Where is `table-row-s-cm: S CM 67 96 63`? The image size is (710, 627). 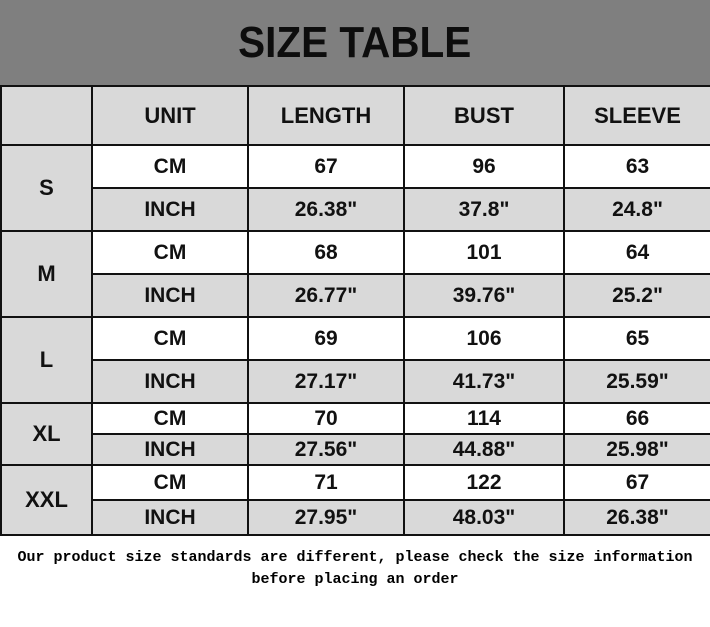 table-row-s-cm: S CM 67 96 63 is located at coordinates (355, 188).